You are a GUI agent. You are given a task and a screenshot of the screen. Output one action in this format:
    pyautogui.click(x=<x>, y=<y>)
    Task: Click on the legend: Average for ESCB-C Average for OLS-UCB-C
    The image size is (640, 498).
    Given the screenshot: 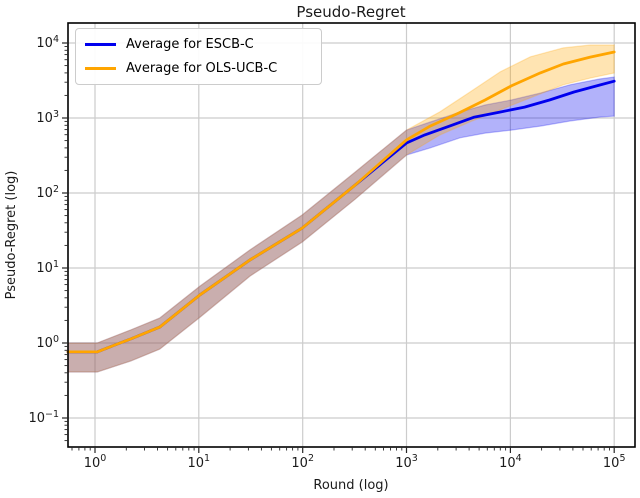 What is the action you would take?
    pyautogui.click(x=198, y=56)
    